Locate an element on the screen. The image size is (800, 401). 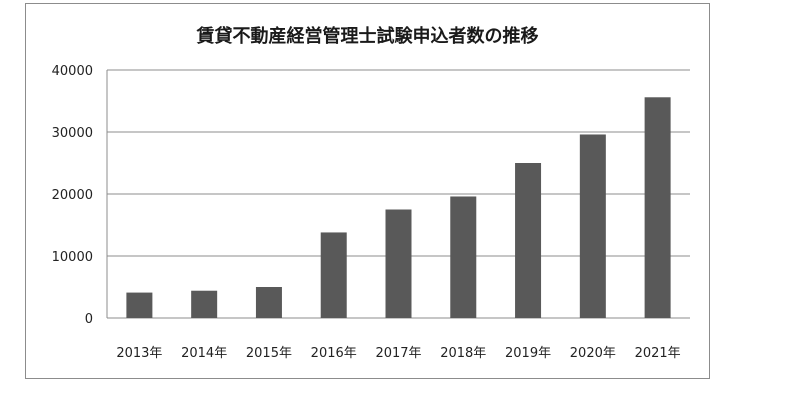
y-tick-label: 40000 is located at coordinates (72, 71).